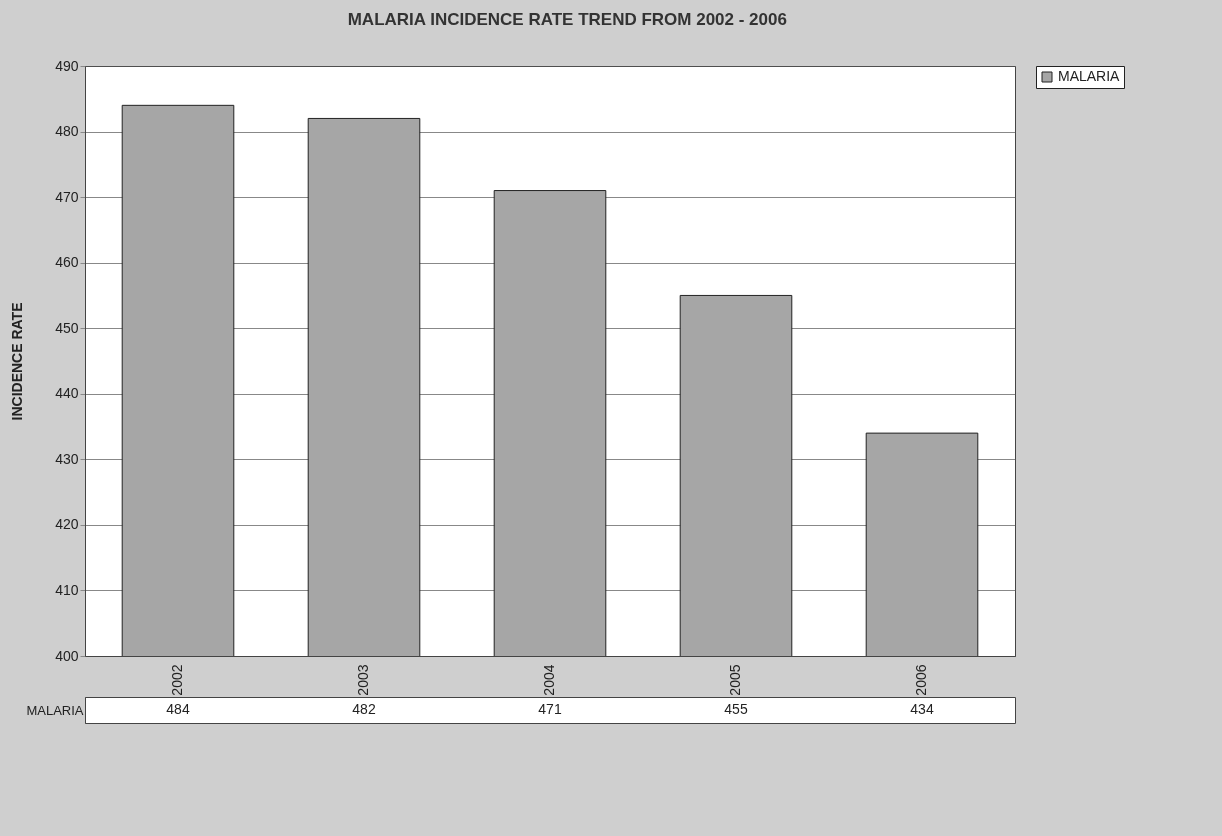  What do you see at coordinates (363, 680) in the screenshot?
I see `x-tick-label: 2003` at bounding box center [363, 680].